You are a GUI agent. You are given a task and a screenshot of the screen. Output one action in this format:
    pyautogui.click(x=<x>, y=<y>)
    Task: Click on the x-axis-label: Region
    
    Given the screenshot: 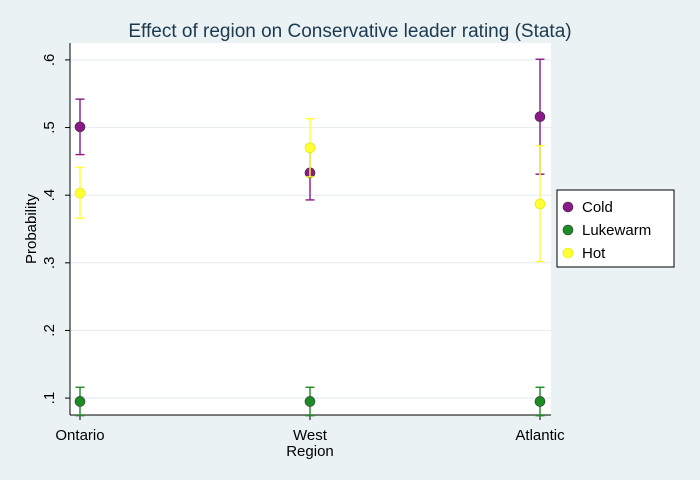 What is the action you would take?
    pyautogui.click(x=310, y=451)
    